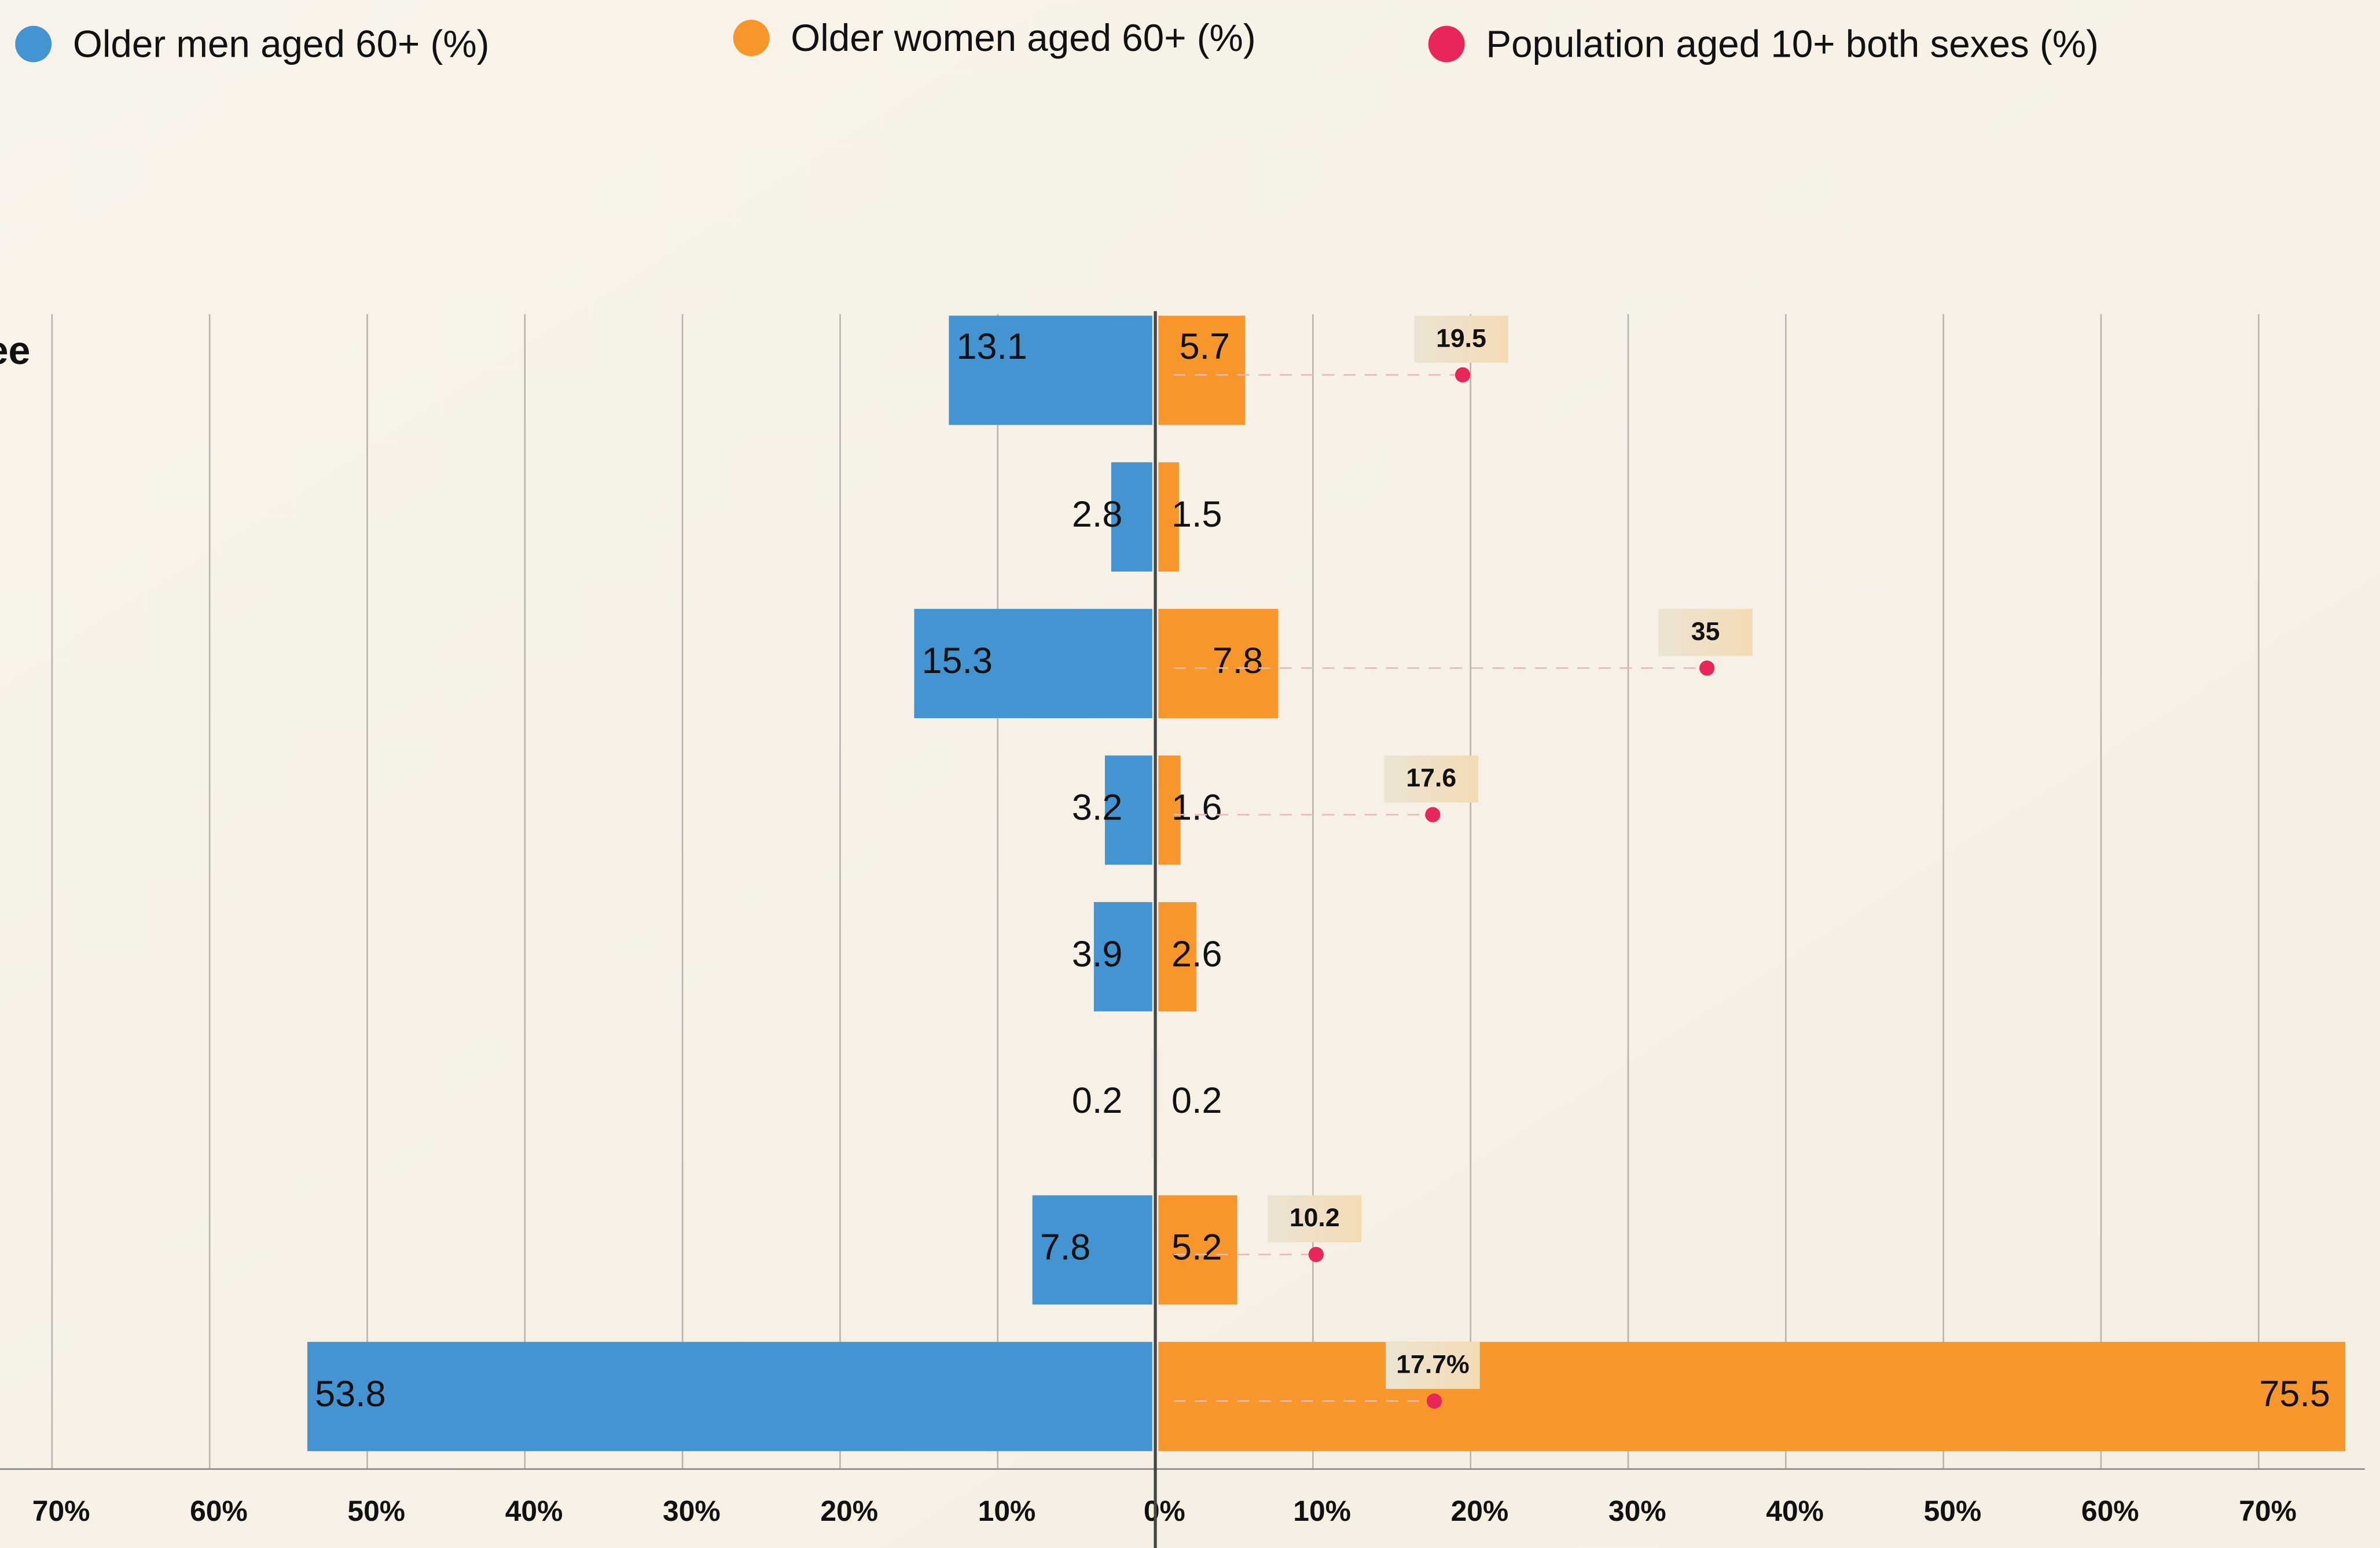  What do you see at coordinates (15, 351) in the screenshot?
I see `category-label: ee` at bounding box center [15, 351].